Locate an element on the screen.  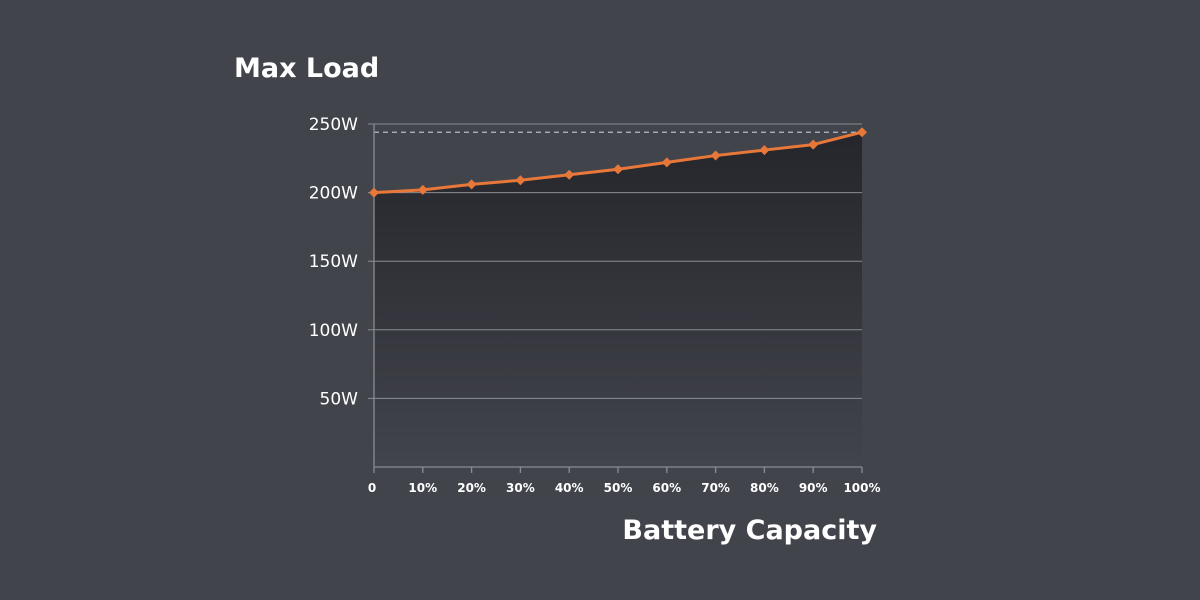
y-tick-label: 100W is located at coordinates (333, 331).